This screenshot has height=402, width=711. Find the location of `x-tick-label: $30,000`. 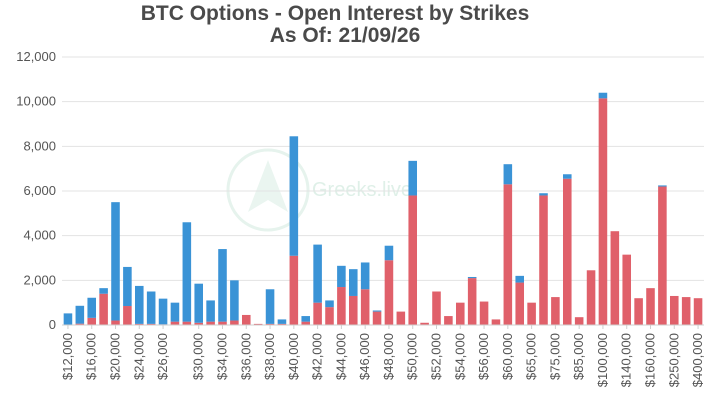

x-tick-label: $30,000 is located at coordinates (198, 356).